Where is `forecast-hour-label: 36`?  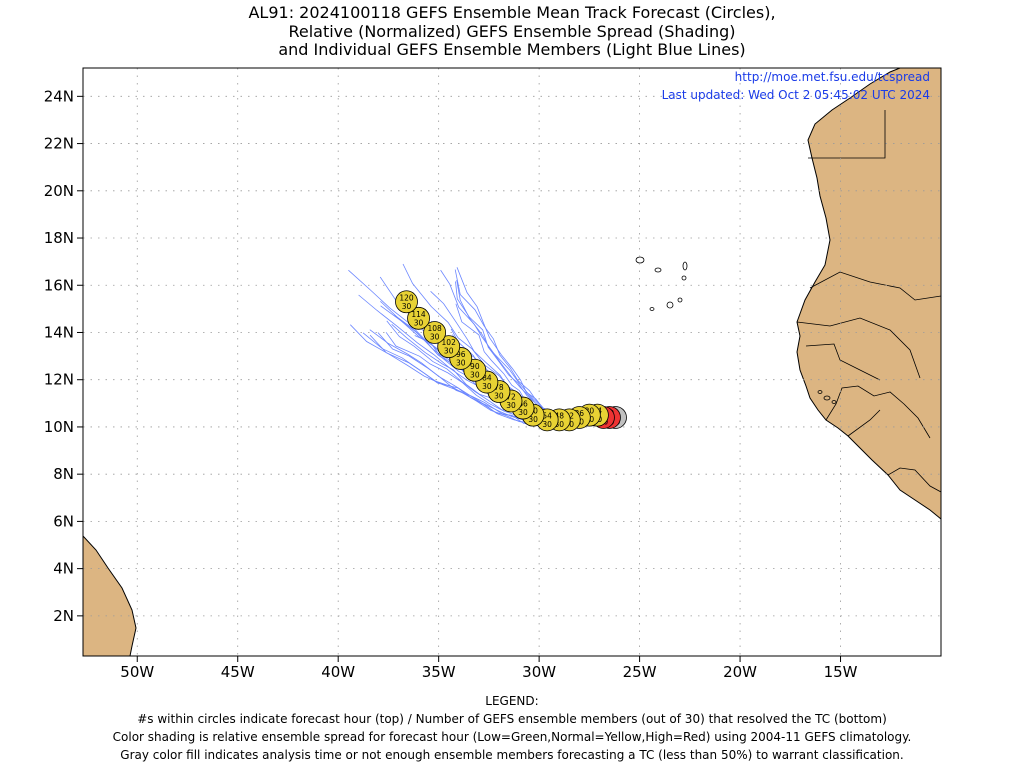 forecast-hour-label: 36 is located at coordinates (580, 413).